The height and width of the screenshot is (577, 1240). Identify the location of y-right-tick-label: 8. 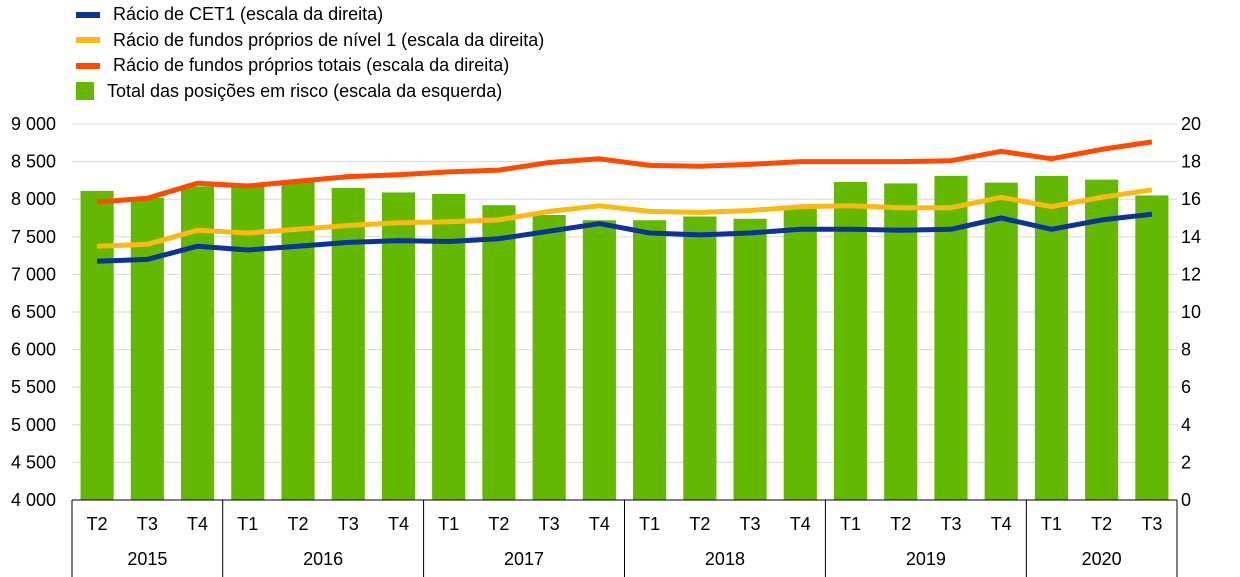
(1186, 350).